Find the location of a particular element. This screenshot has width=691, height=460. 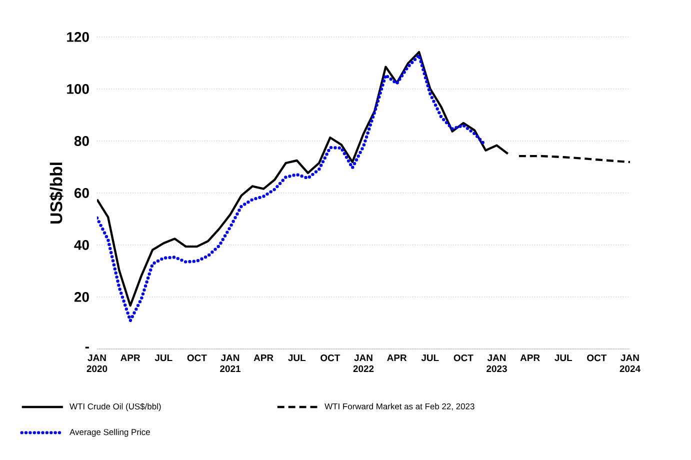

y-tick-label: 20 is located at coordinates (81, 297).